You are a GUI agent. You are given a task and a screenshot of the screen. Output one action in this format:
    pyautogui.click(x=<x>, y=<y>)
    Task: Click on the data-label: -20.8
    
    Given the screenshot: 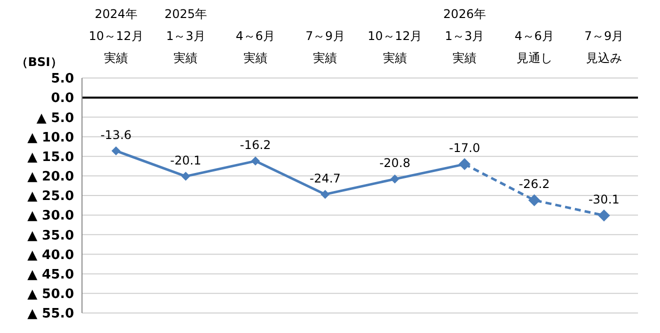 What is the action you would take?
    pyautogui.click(x=394, y=163)
    